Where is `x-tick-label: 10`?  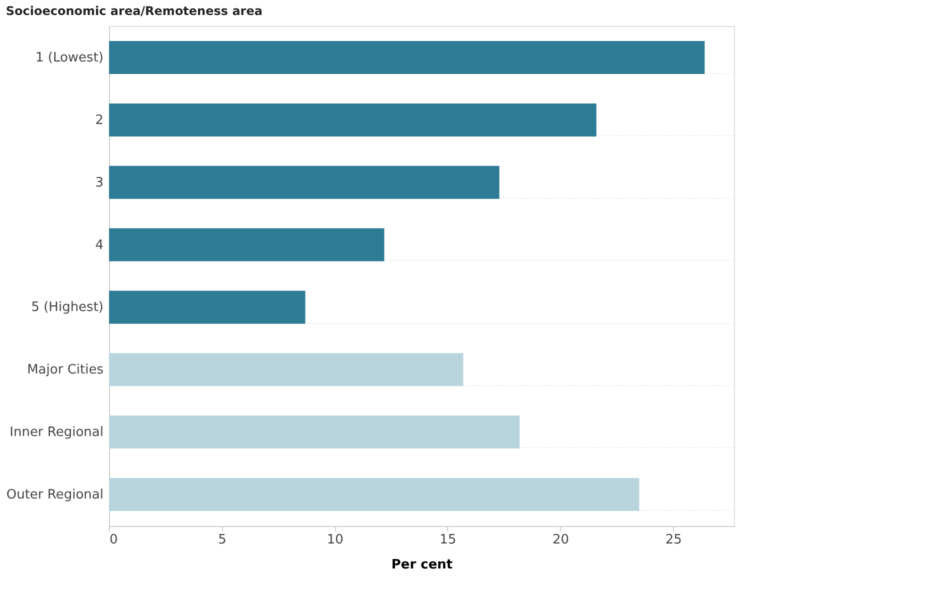
x-tick-label: 10 is located at coordinates (335, 540).